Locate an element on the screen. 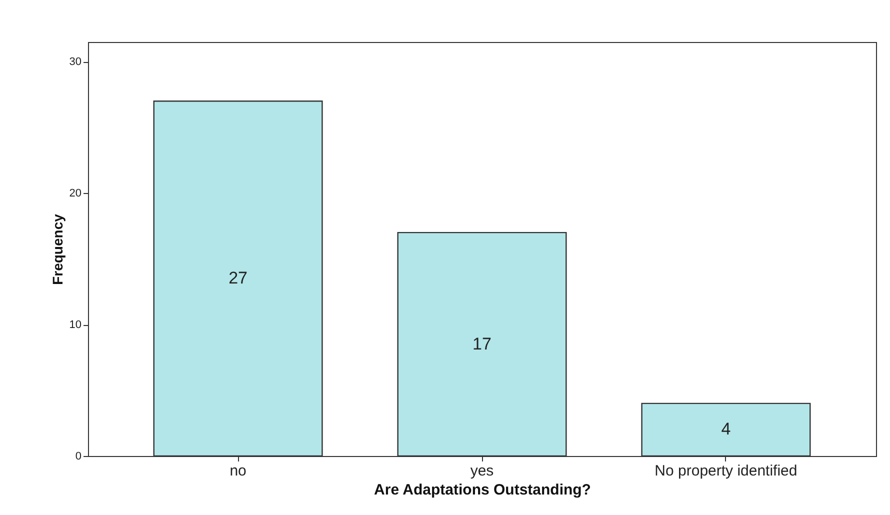  data-label: 17 is located at coordinates (482, 344).